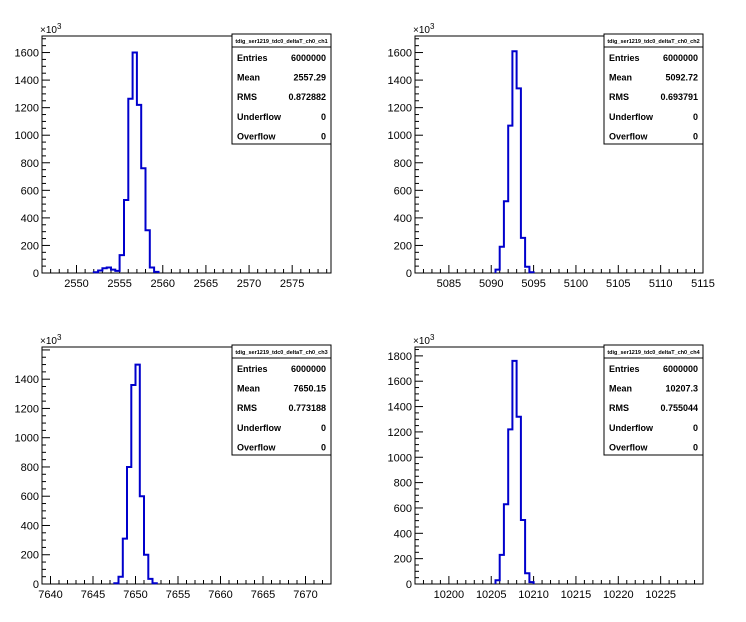 The image size is (746, 622). Describe the element at coordinates (93, 595) in the screenshot. I see `x-tick-label: 7645` at that location.